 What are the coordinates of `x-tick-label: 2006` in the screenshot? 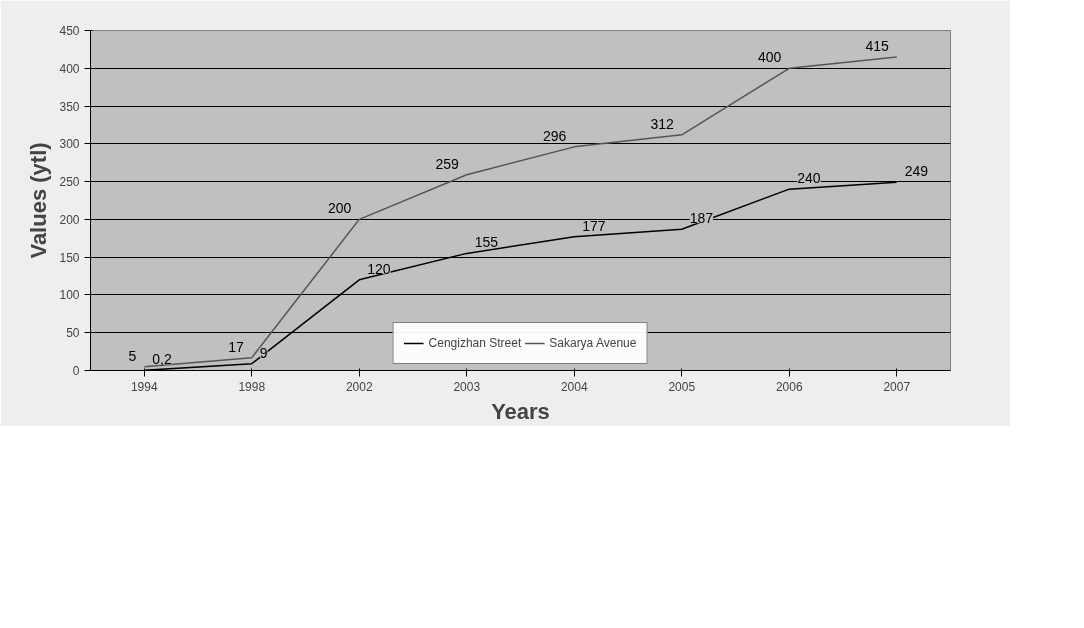 It's located at (789, 386).